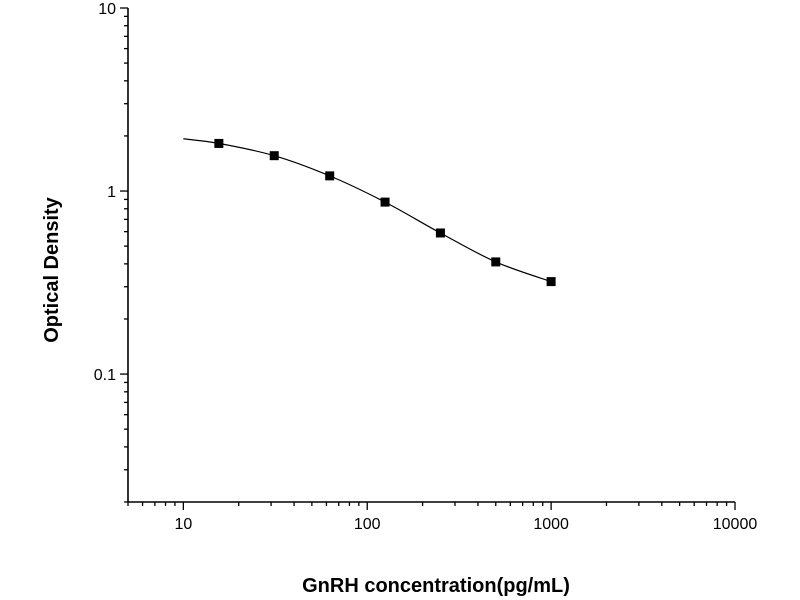 Image resolution: width=800 pixels, height=600 pixels. Describe the element at coordinates (111, 192) in the screenshot. I see `y-tick-label: 1` at that location.